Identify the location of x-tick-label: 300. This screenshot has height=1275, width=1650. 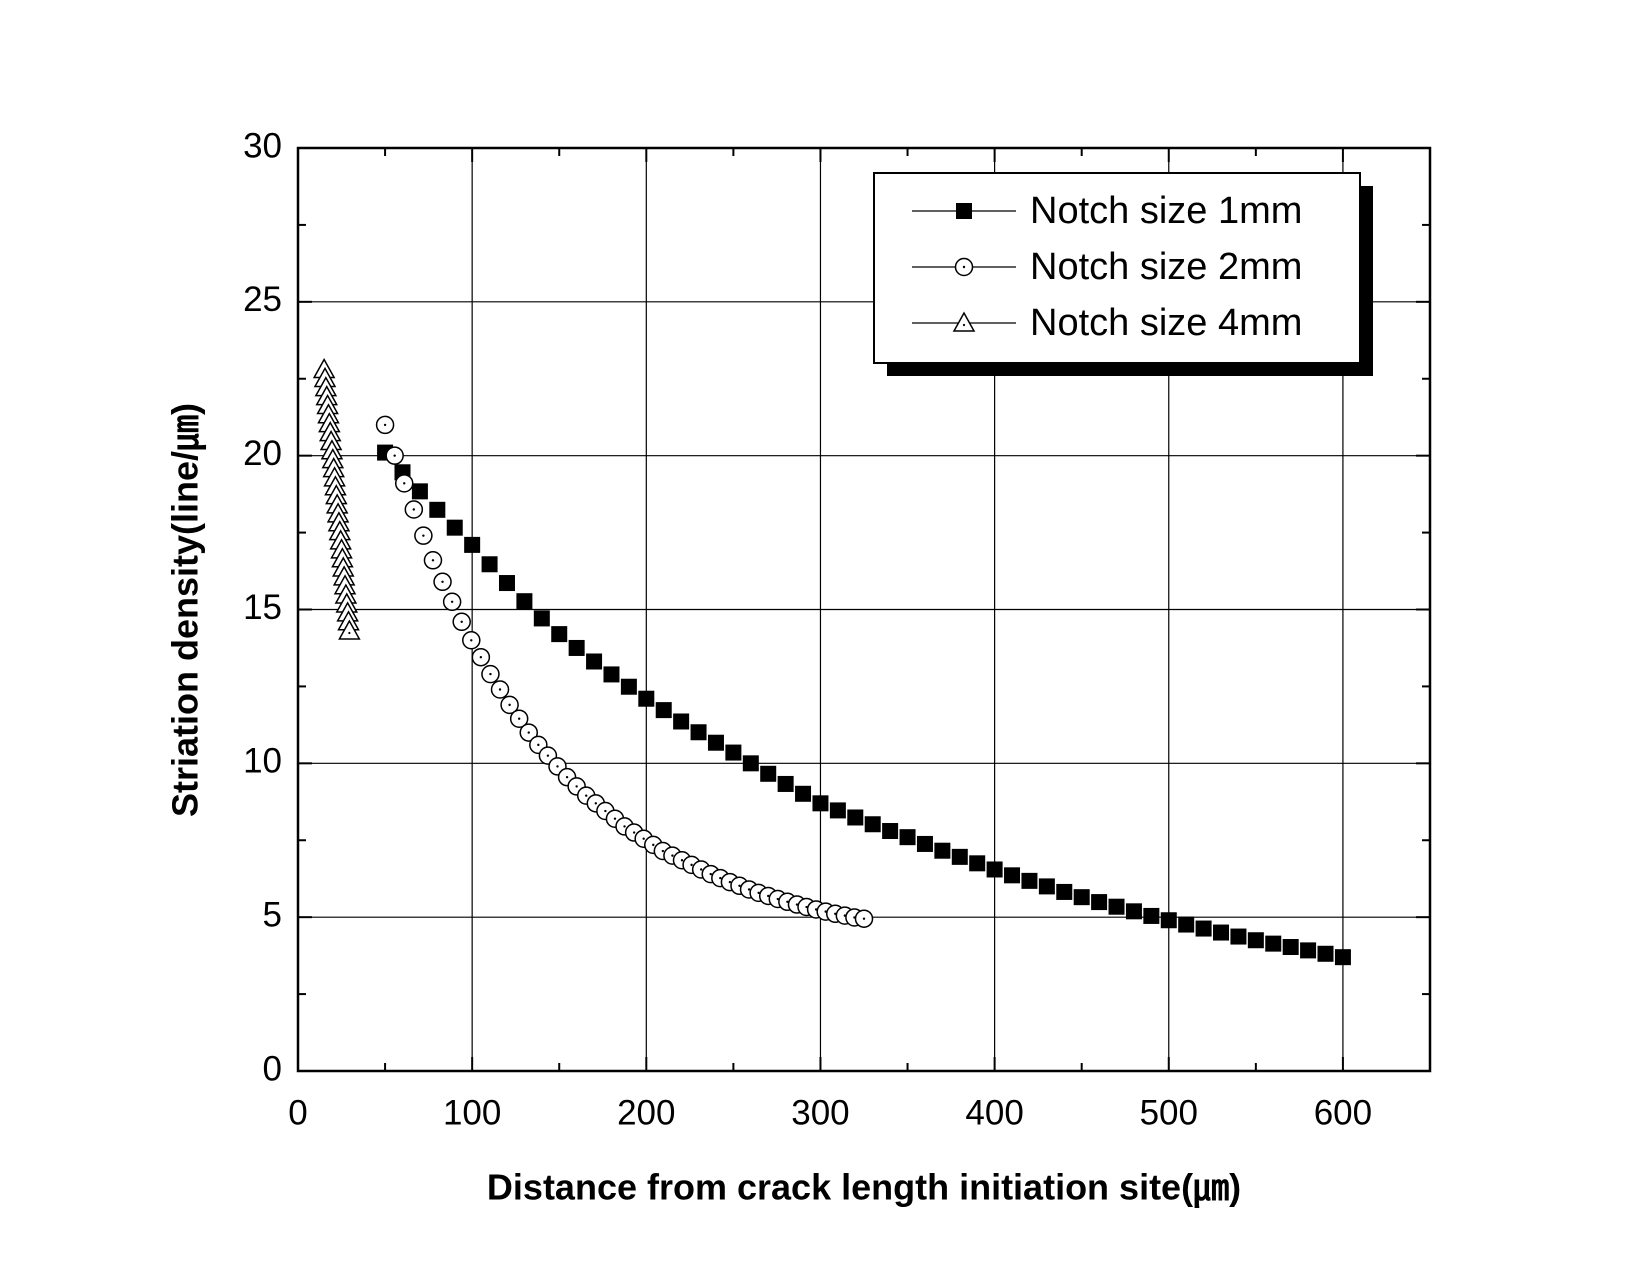
(820, 1112).